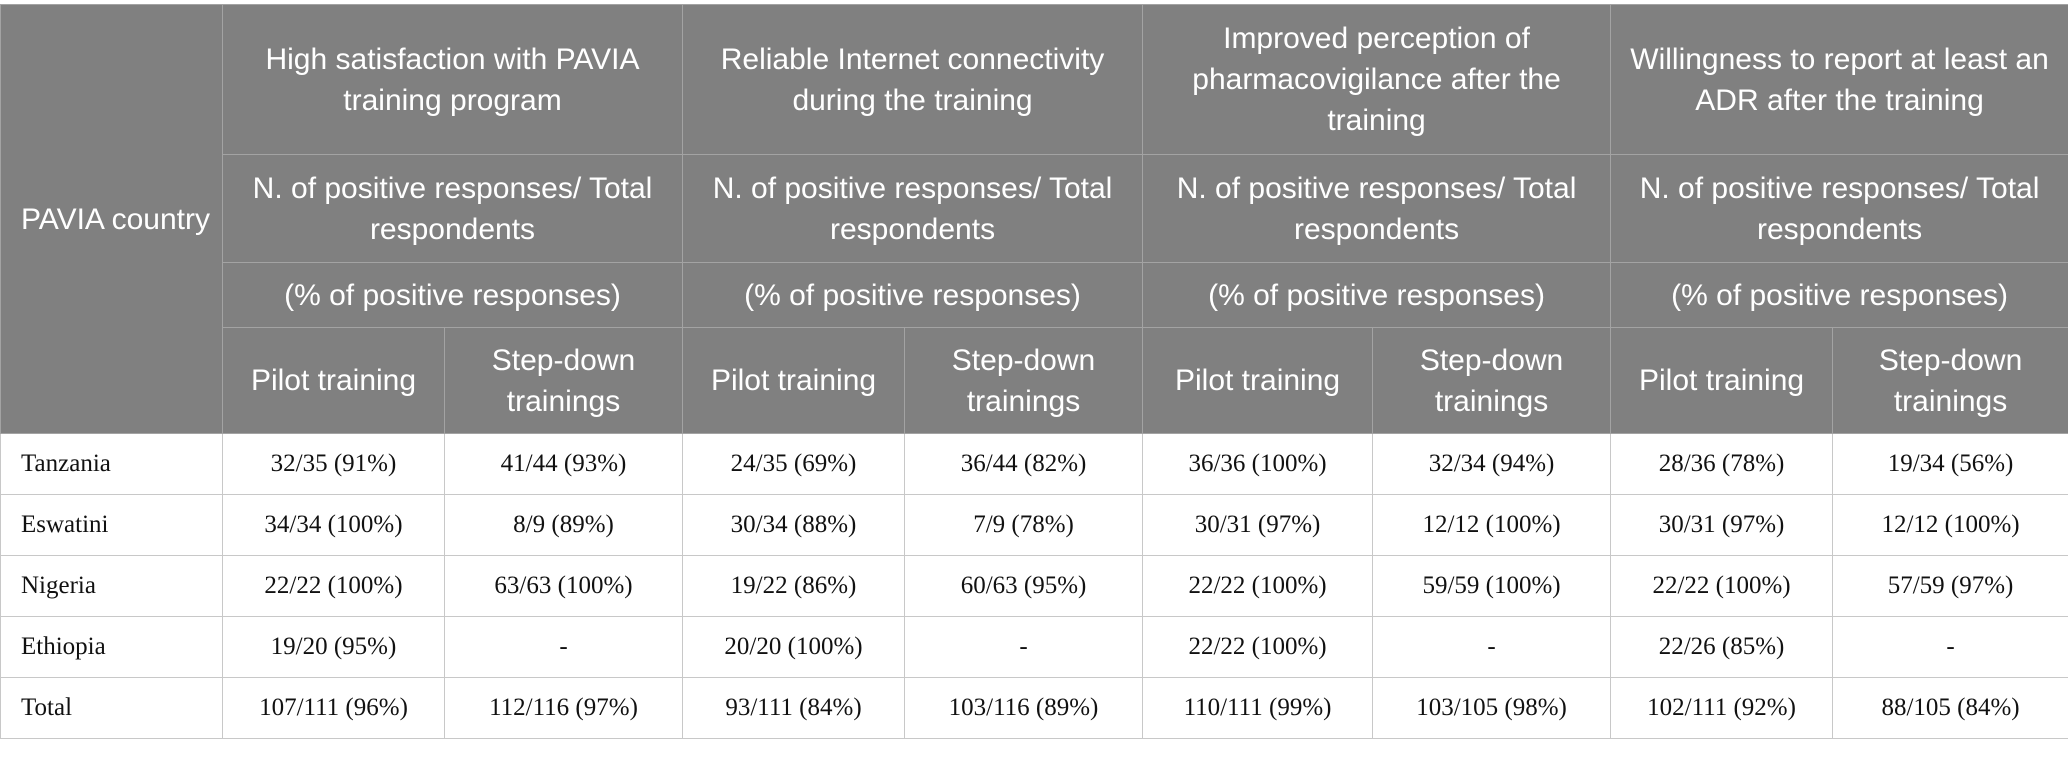  What do you see at coordinates (111, 464) in the screenshot?
I see `row-country-label: Tanzania` at bounding box center [111, 464].